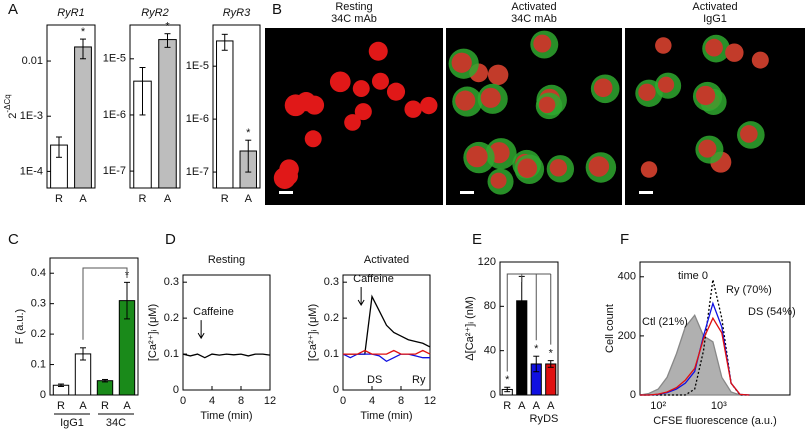 Image resolution: width=805 pixels, height=430 pixels. What do you see at coordinates (374, 380) in the screenshot?
I see `series-label: DS` at bounding box center [374, 380].